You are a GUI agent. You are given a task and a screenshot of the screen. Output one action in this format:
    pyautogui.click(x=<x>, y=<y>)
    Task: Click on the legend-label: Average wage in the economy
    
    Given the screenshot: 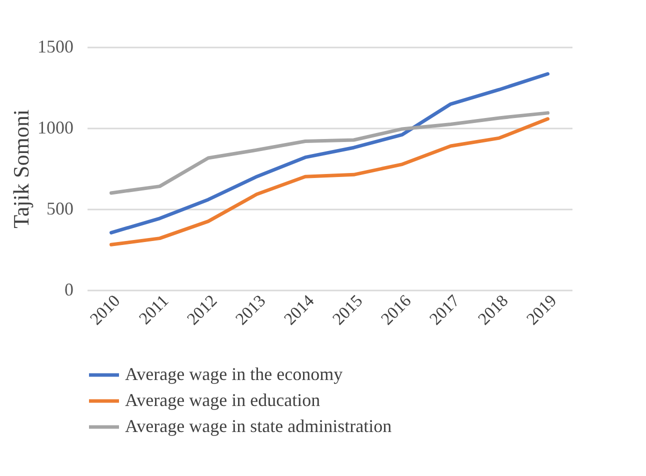 What is the action you would take?
    pyautogui.click(x=234, y=374)
    